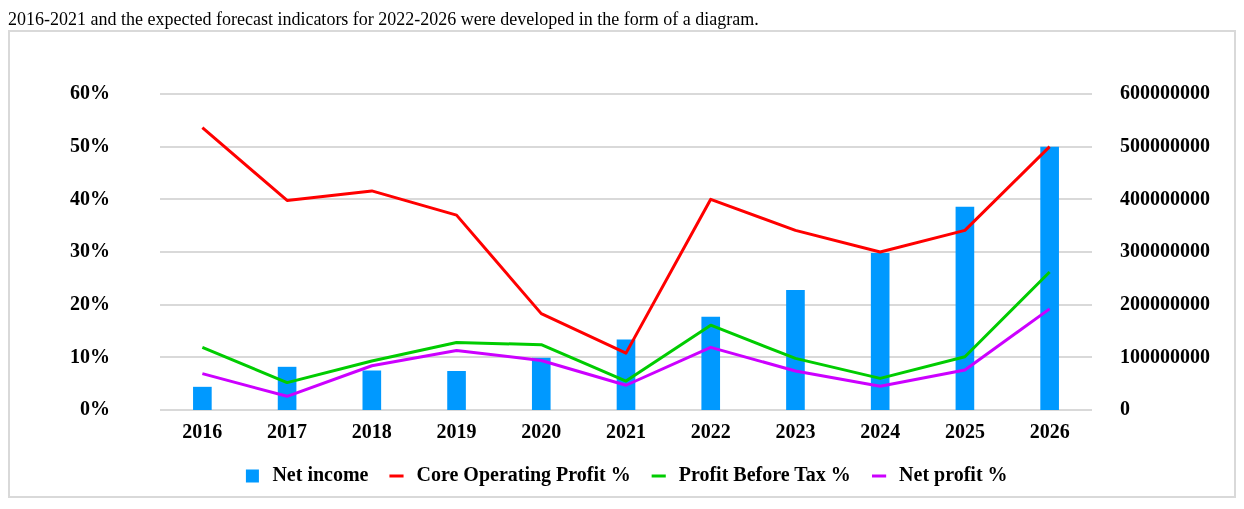 This screenshot has height=509, width=1244. What do you see at coordinates (1049, 431) in the screenshot?
I see `x-tick-label: 2026` at bounding box center [1049, 431].